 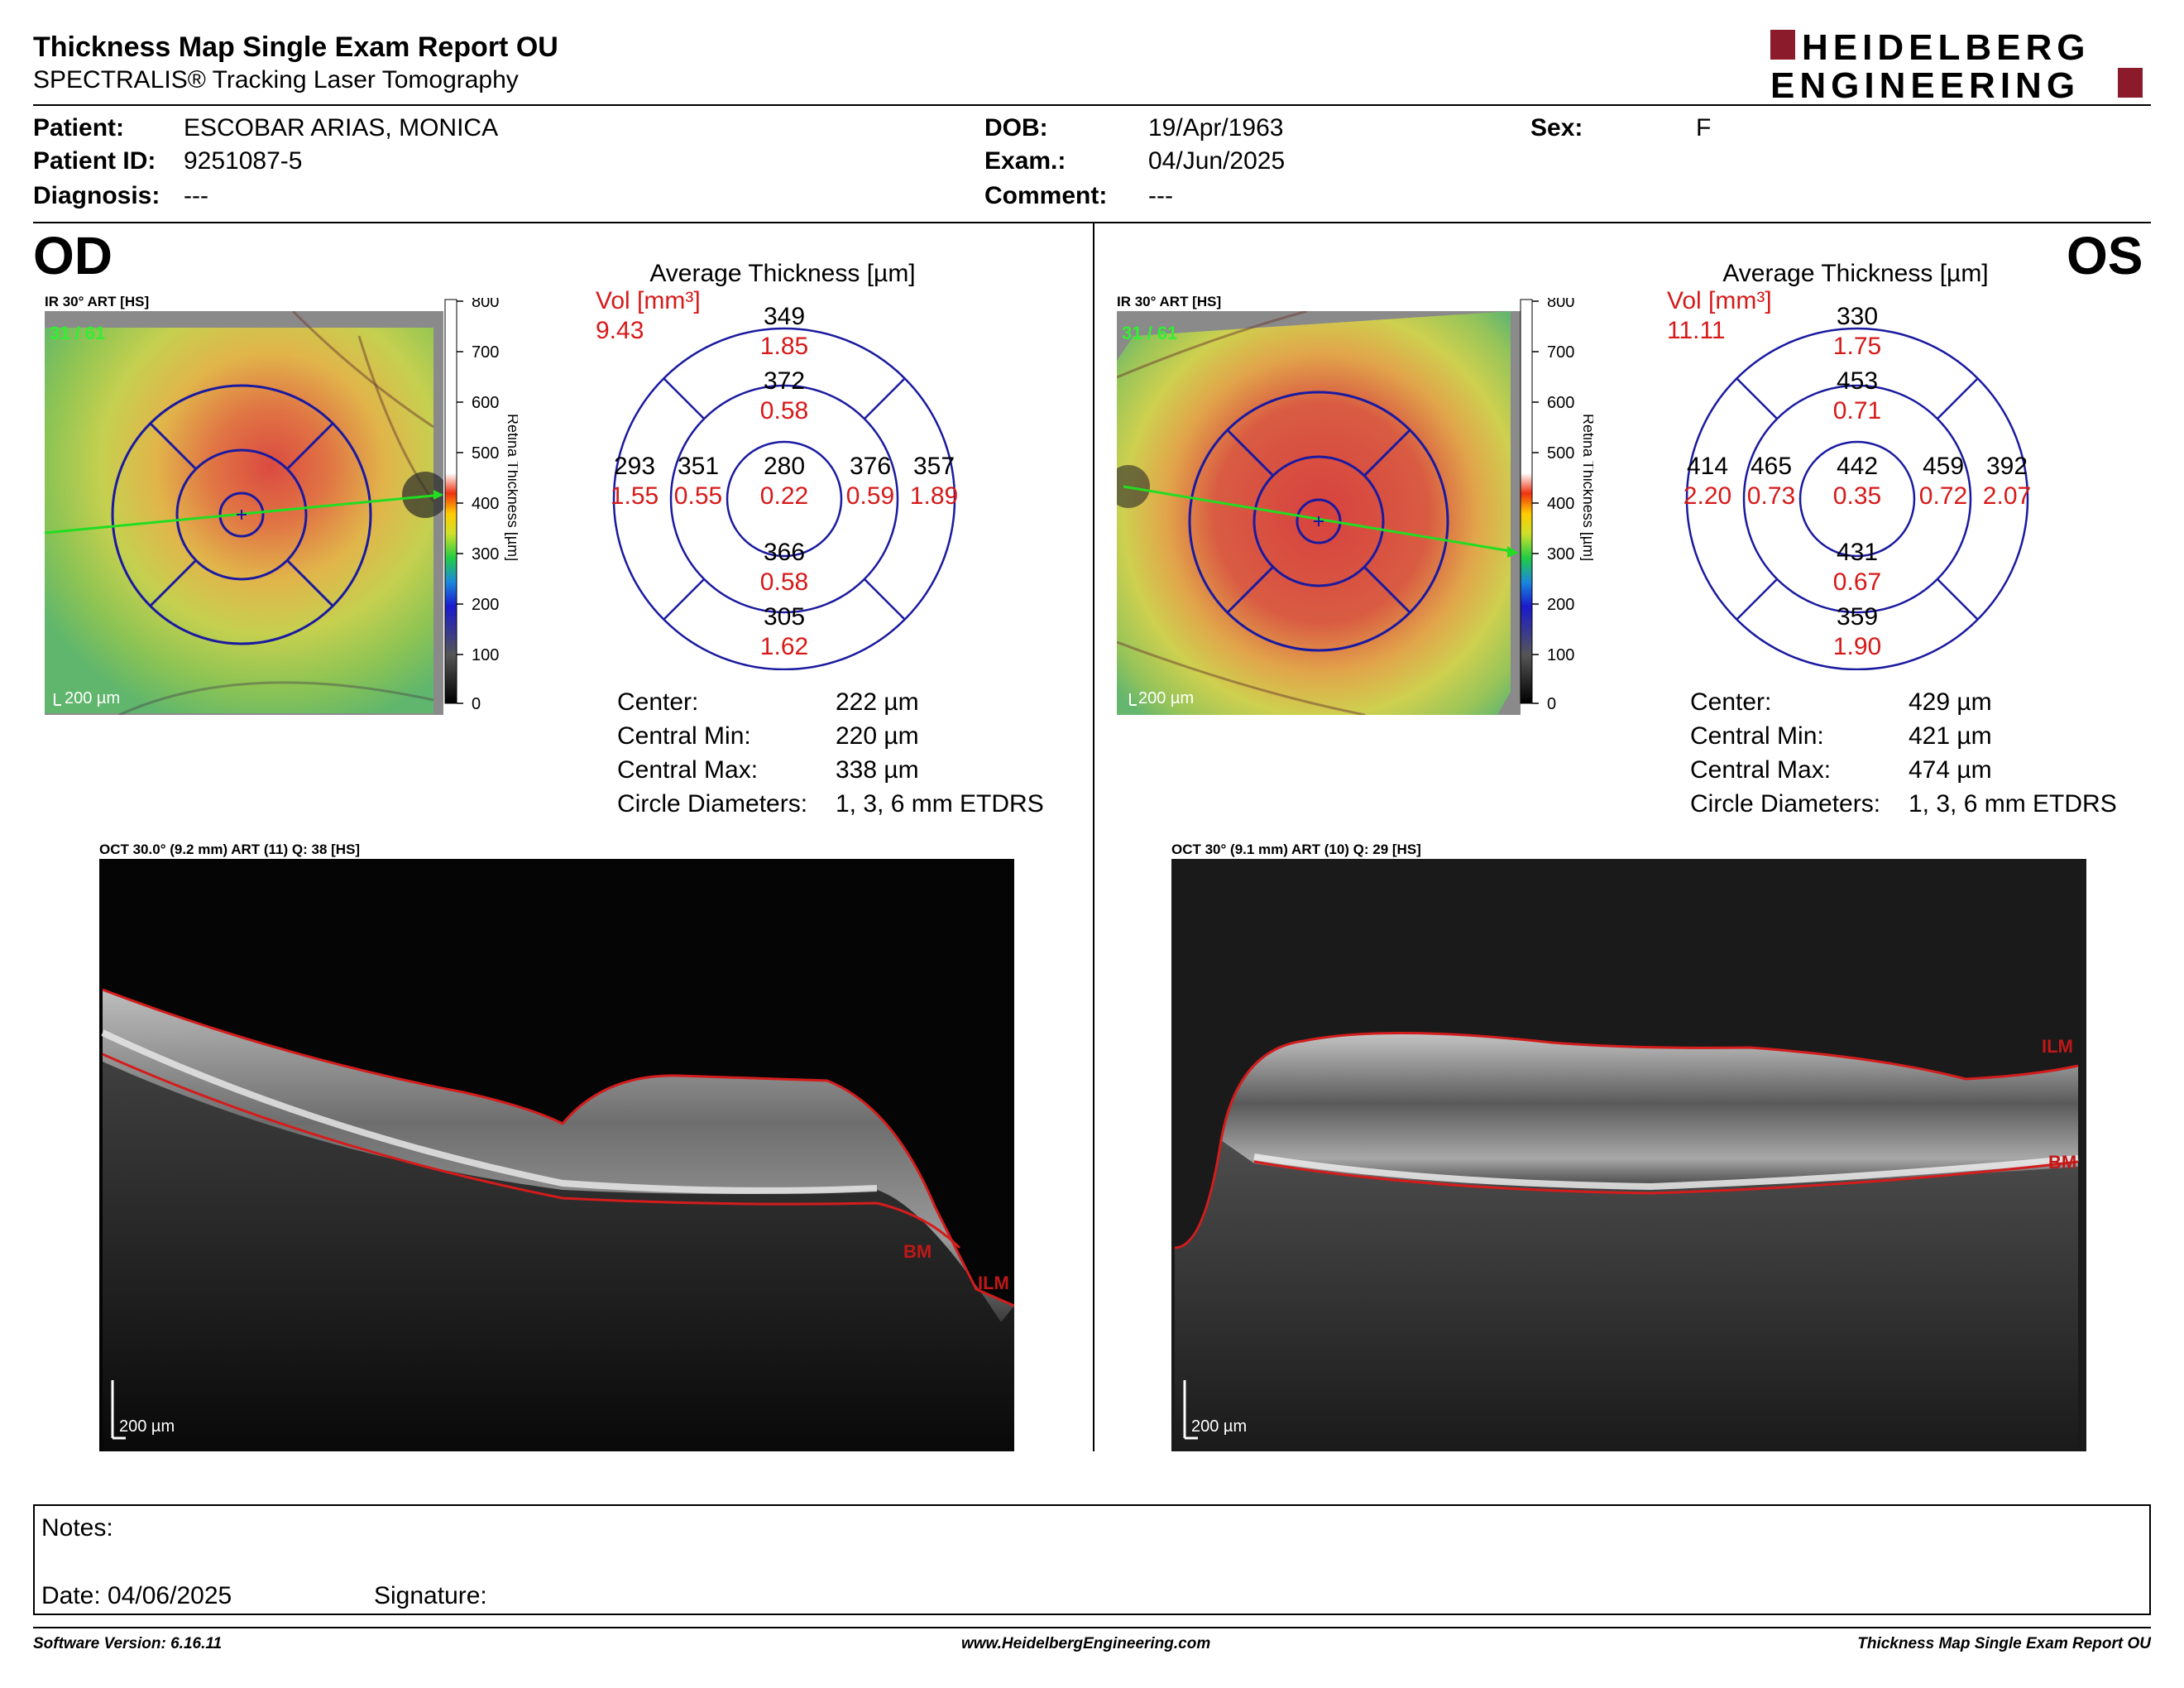 What do you see at coordinates (1092, 1559) in the screenshot?
I see `notes-box` at bounding box center [1092, 1559].